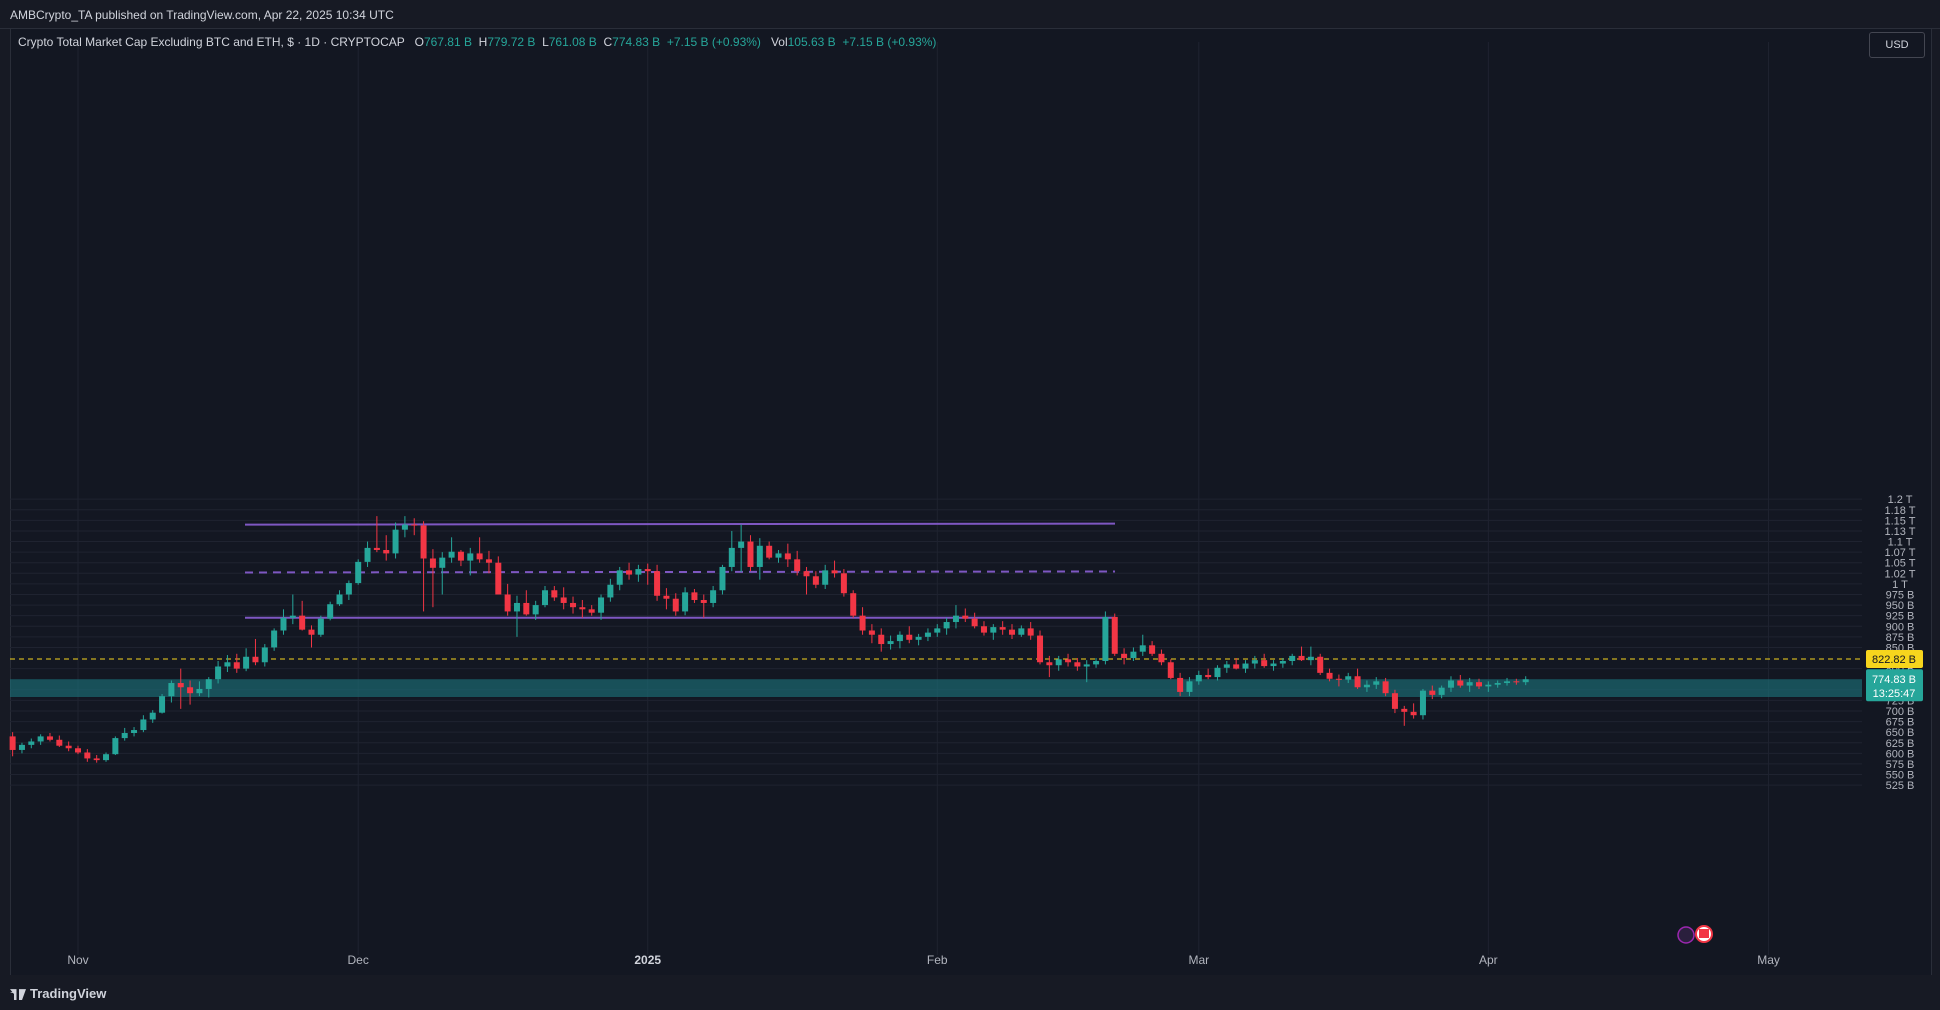  Describe the element at coordinates (1768, 960) in the screenshot. I see `time-tick-label: May` at that location.